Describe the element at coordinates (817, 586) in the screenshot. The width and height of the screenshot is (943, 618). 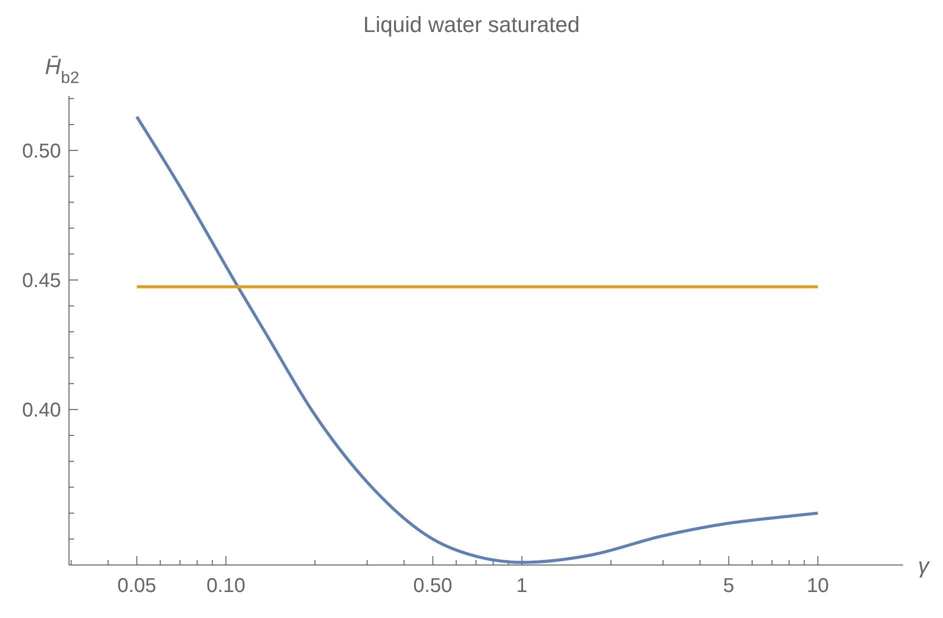
I see `x-tick-label: 10` at that location.